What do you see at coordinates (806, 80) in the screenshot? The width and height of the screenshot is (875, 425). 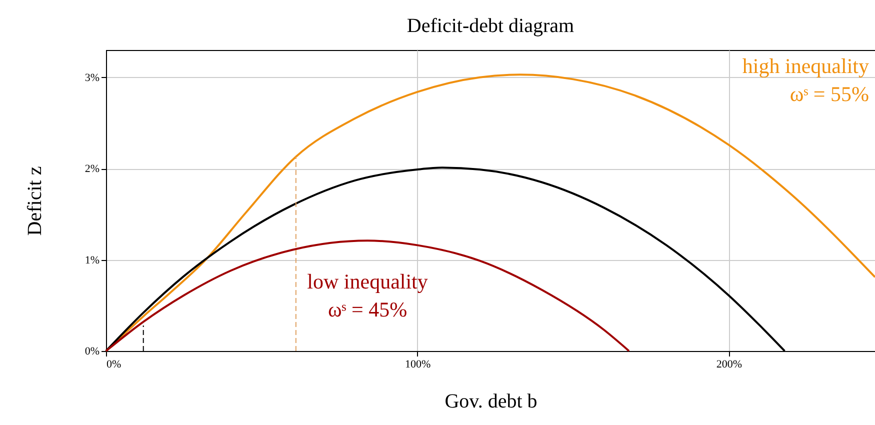 I see `series-label: high inequality ωˢ = 55%` at bounding box center [806, 80].